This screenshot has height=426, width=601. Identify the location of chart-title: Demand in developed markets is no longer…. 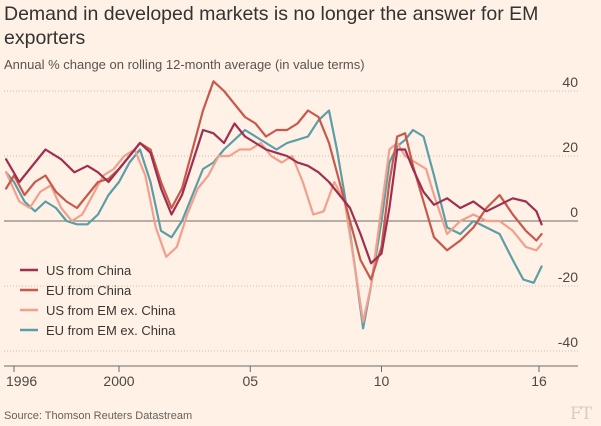
(271, 26).